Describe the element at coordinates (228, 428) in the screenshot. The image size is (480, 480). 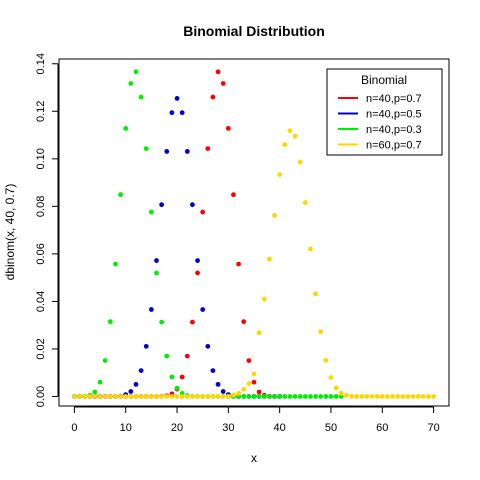
I see `x-tick-label: 30` at that location.